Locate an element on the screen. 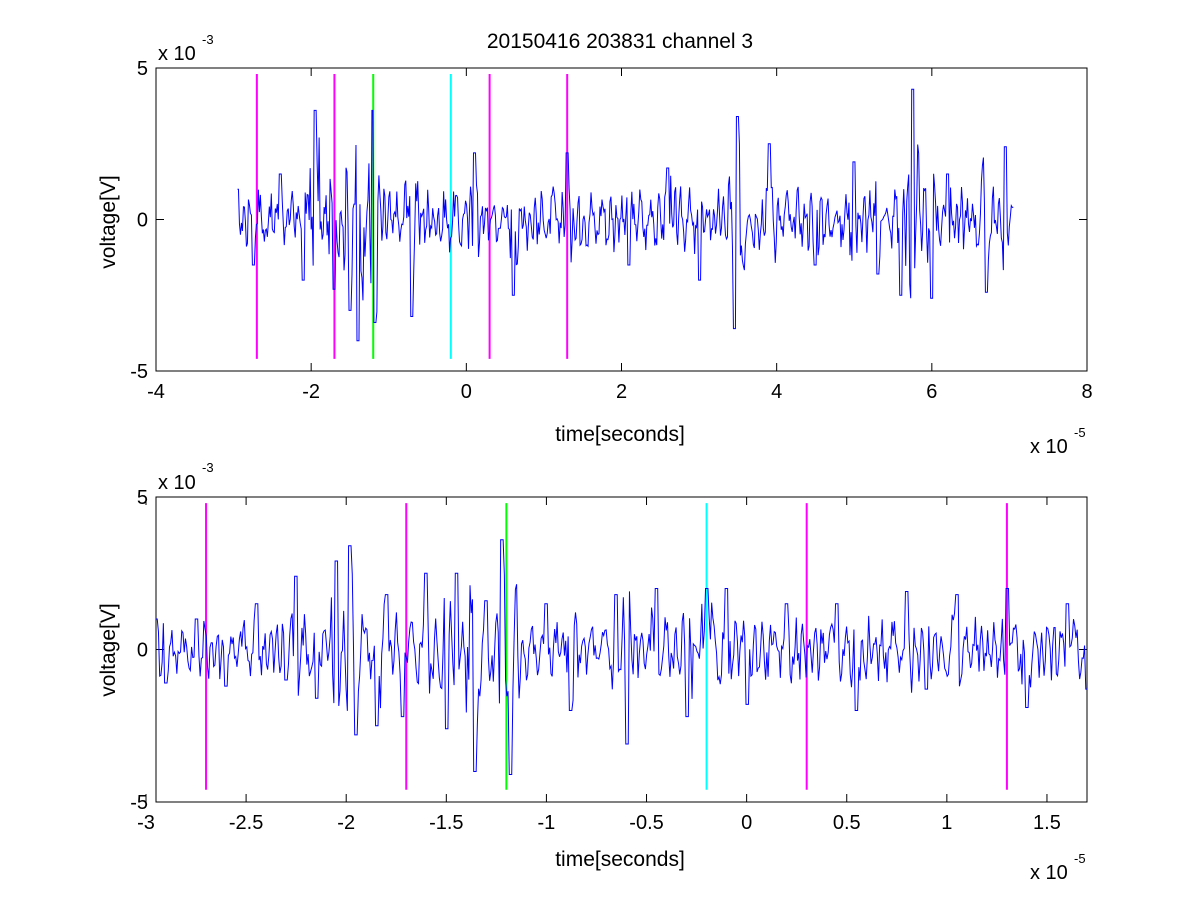  bottom-plot-ytick-label: -5 is located at coordinates (139, 803).